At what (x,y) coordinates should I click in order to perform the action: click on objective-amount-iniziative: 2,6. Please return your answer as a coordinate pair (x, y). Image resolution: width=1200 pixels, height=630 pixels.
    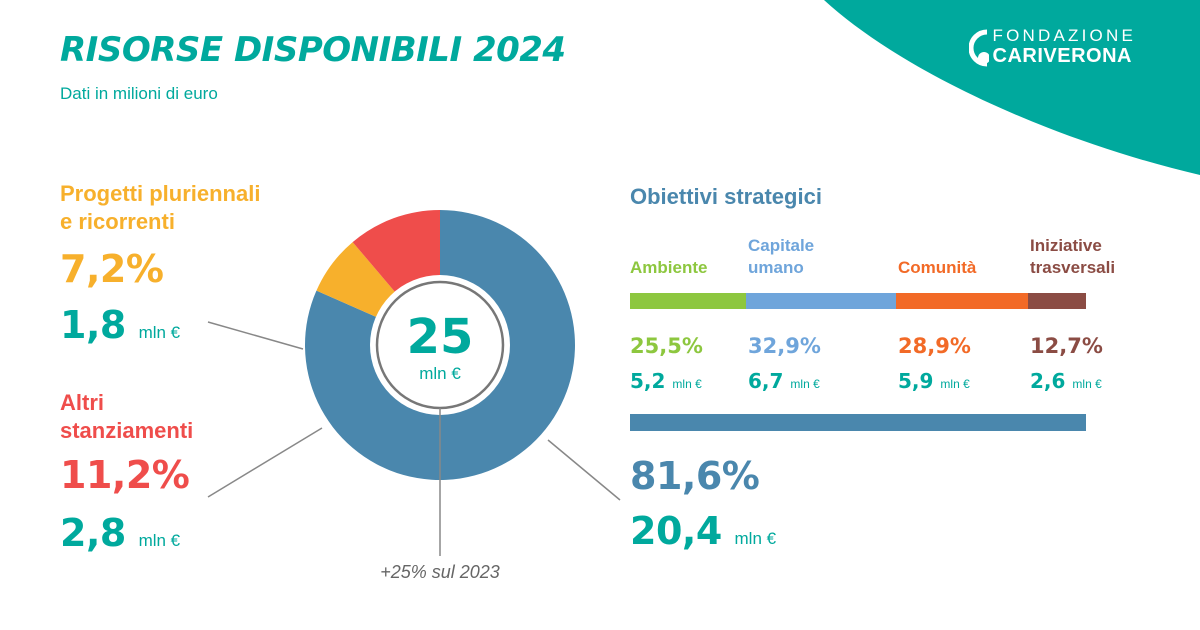
    Looking at the image, I should click on (1048, 381).